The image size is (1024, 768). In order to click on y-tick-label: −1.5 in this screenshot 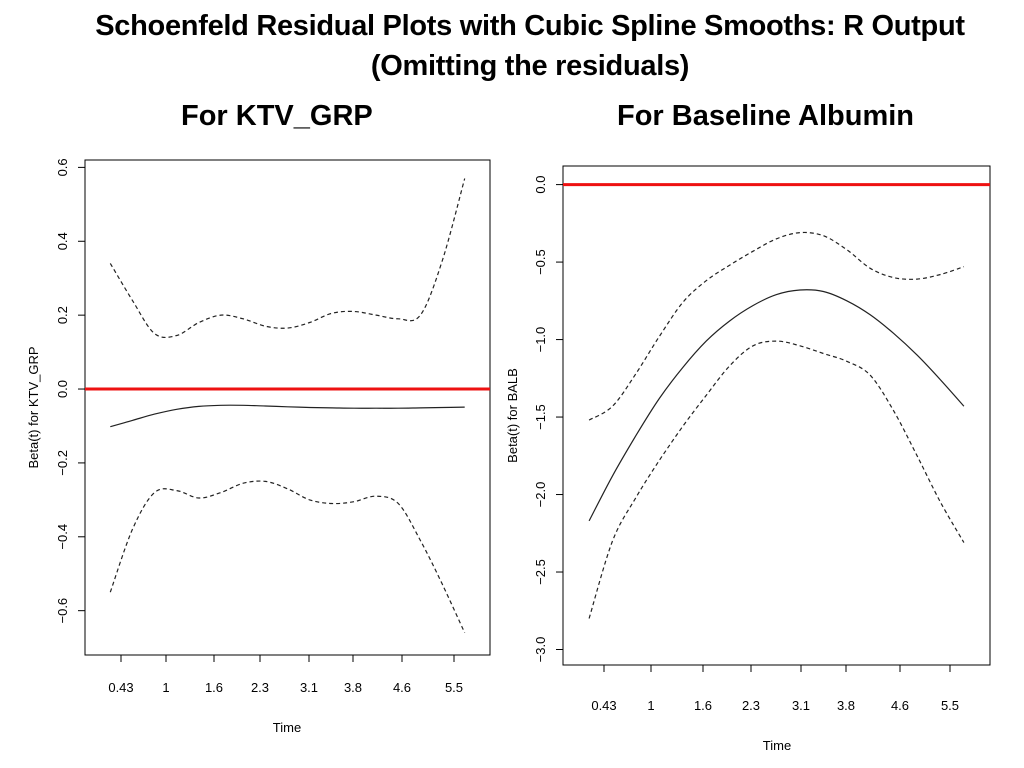, I will do `click(540, 417)`.